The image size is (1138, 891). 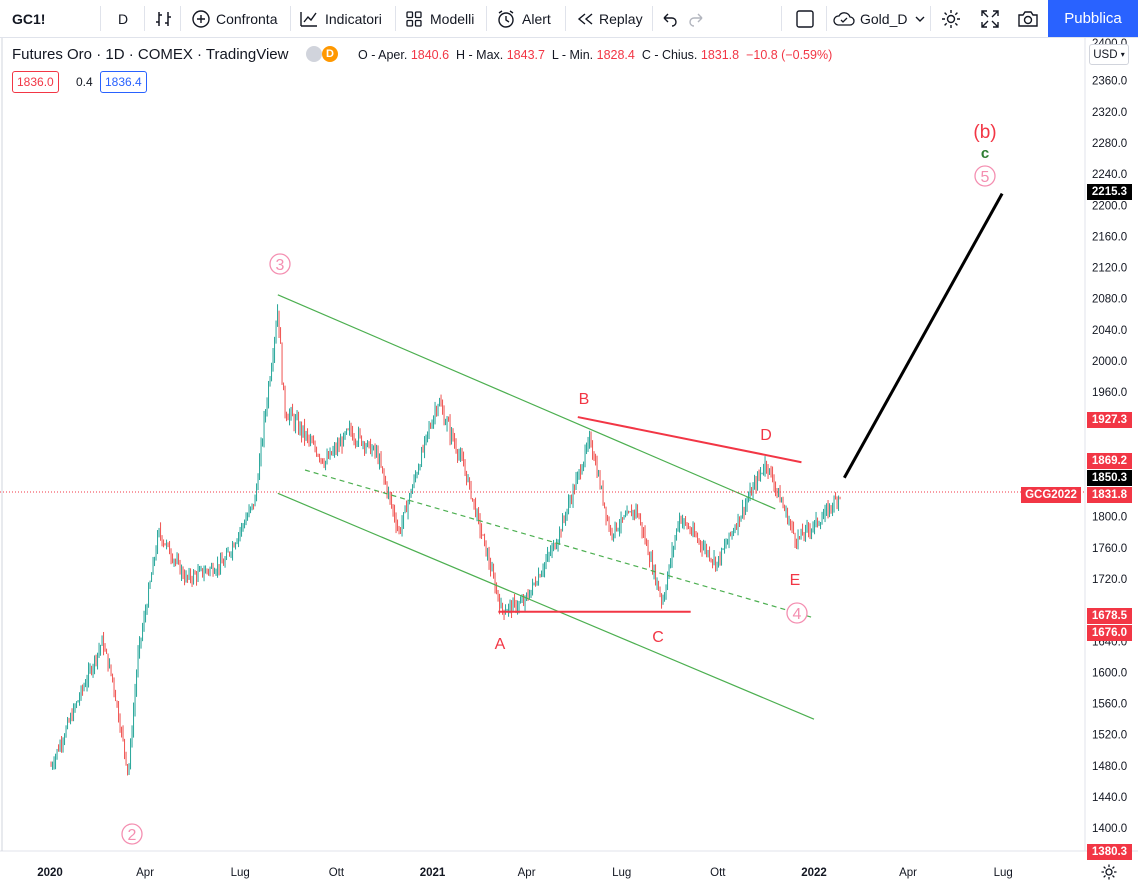 What do you see at coordinates (480, 55) in the screenshot?
I see `high-label: H - Max.` at bounding box center [480, 55].